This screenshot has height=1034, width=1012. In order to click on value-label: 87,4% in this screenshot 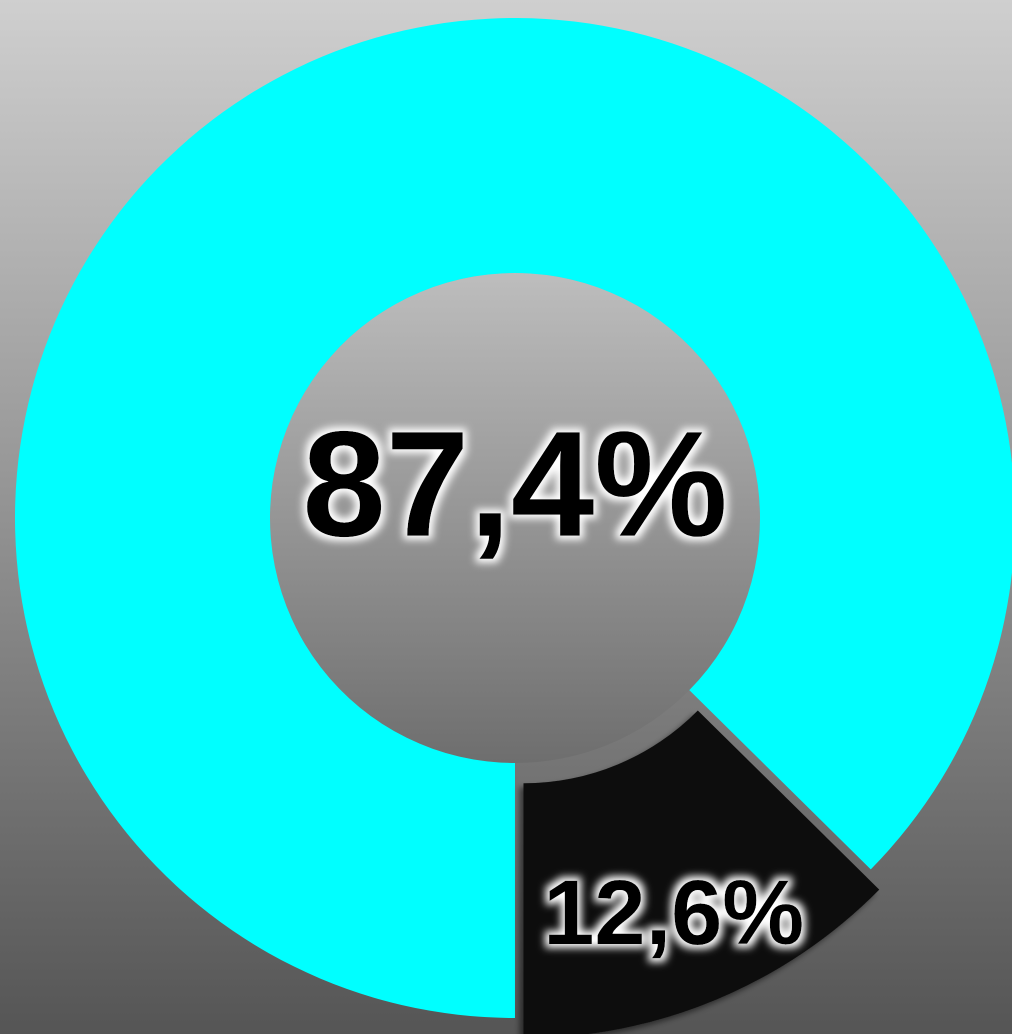, I will do `click(514, 484)`.